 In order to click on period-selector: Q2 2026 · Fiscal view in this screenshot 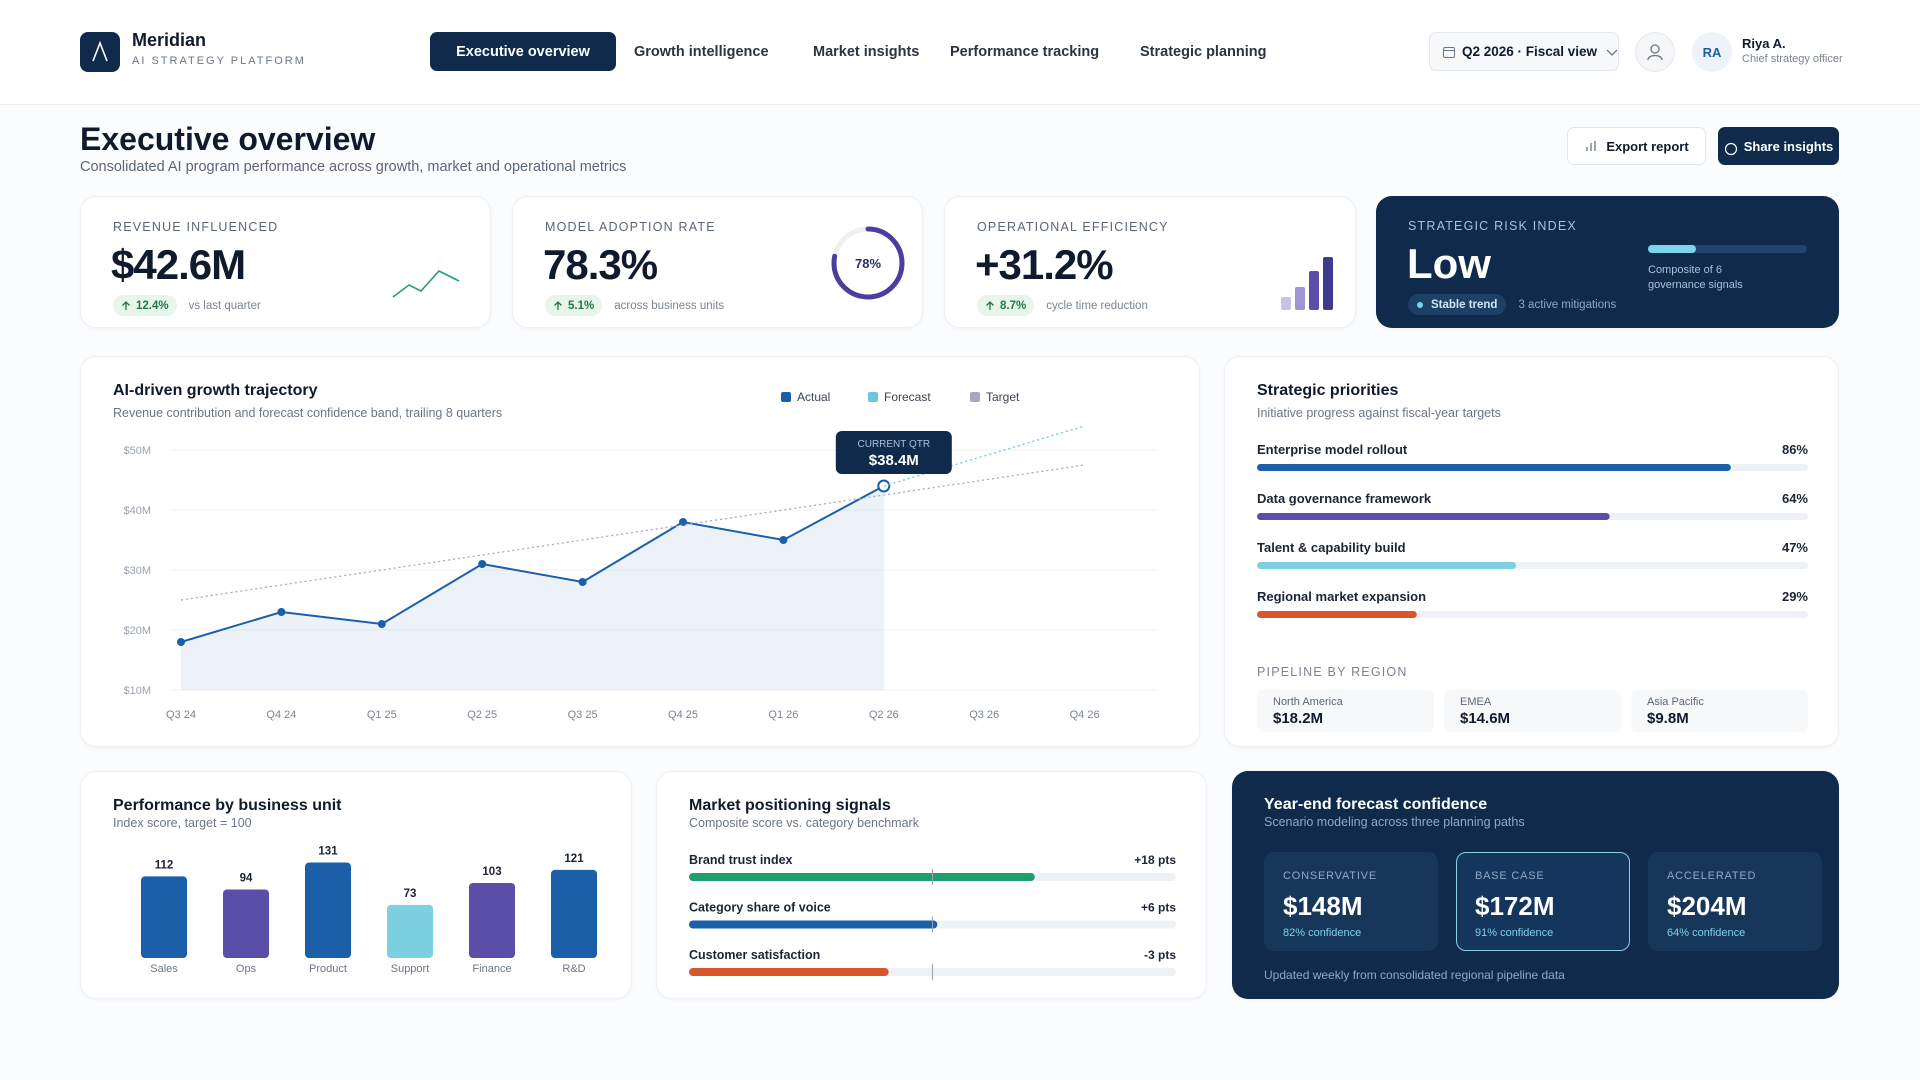, I will do `click(1524, 51)`.